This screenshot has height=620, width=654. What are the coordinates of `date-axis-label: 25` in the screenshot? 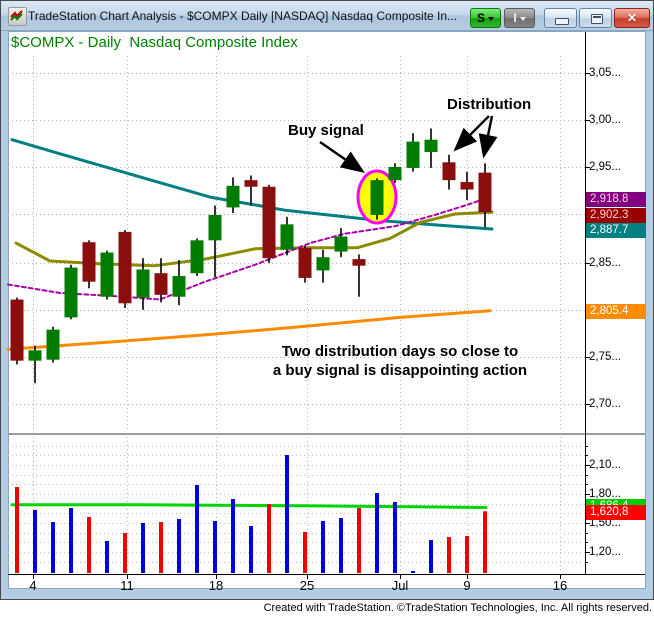 It's located at (307, 585).